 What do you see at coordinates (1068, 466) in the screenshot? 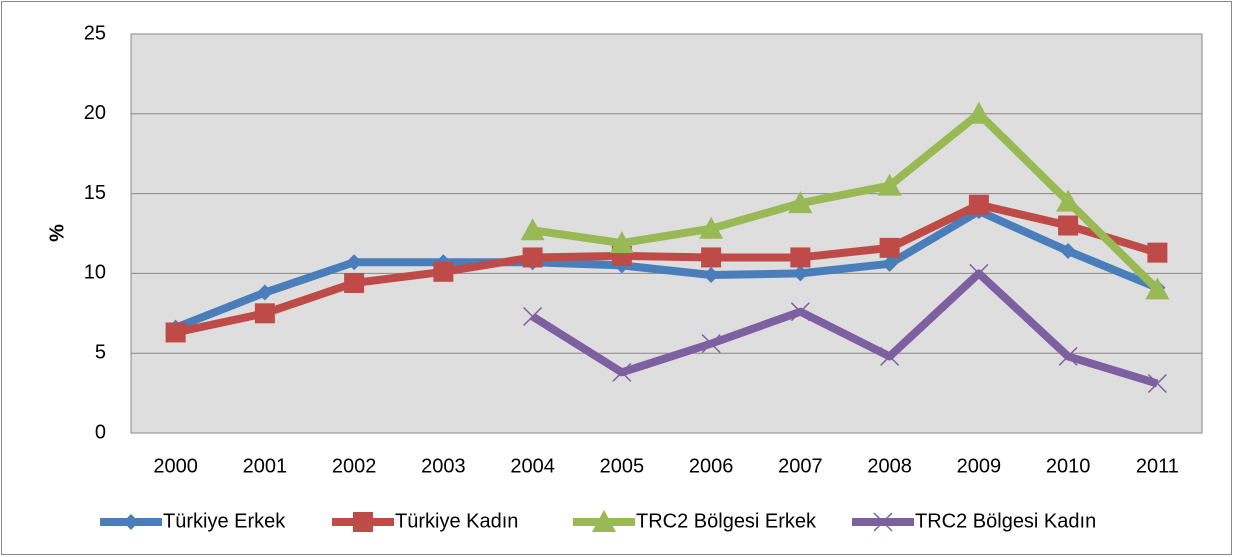
I see `x-tick-label: 2010` at bounding box center [1068, 466].